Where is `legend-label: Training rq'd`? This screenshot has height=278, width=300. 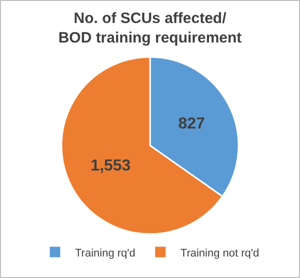
legend-label: Training rq'd is located at coordinates (105, 253).